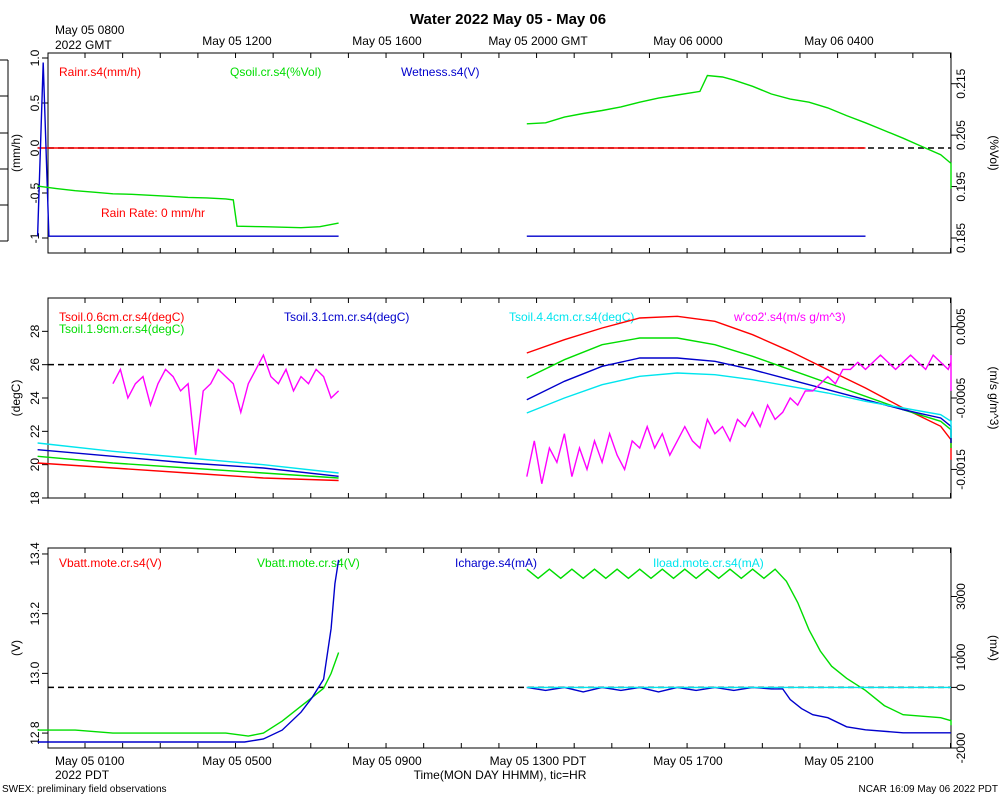  Describe the element at coordinates (961, 397) in the screenshot. I see `panel2-right-tick-label: -0.0005` at that location.